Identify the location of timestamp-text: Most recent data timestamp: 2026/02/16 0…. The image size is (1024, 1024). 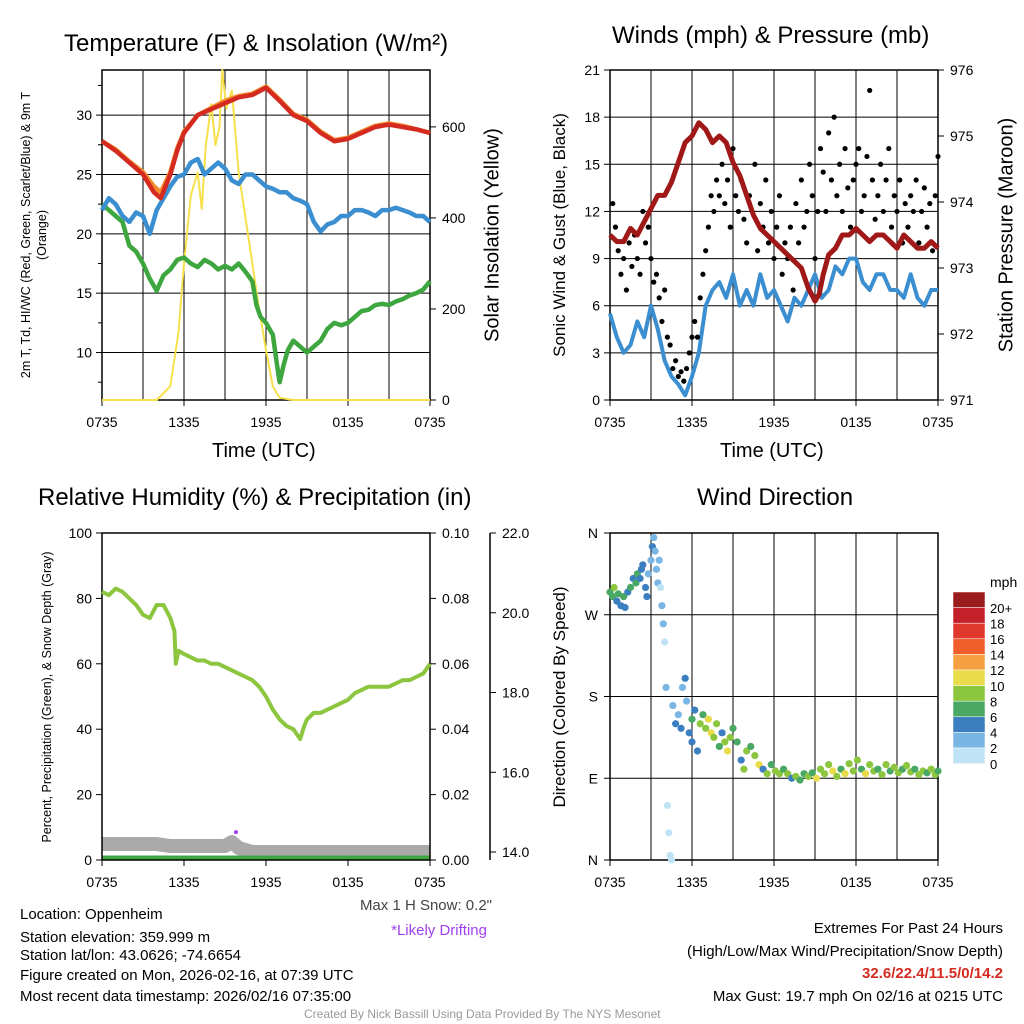
(186, 996).